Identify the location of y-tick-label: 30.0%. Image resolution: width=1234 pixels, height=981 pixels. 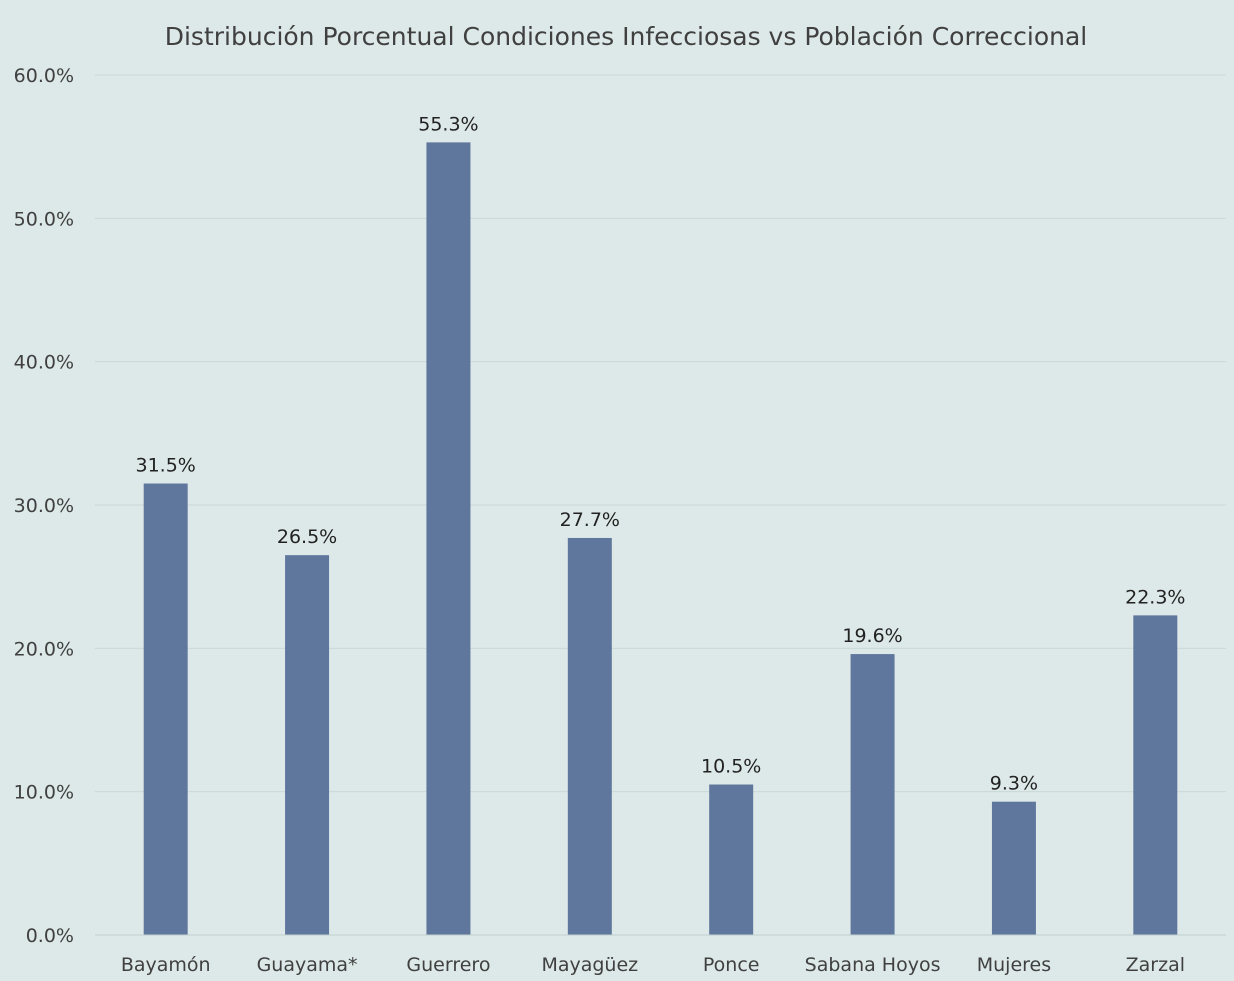
(44, 506).